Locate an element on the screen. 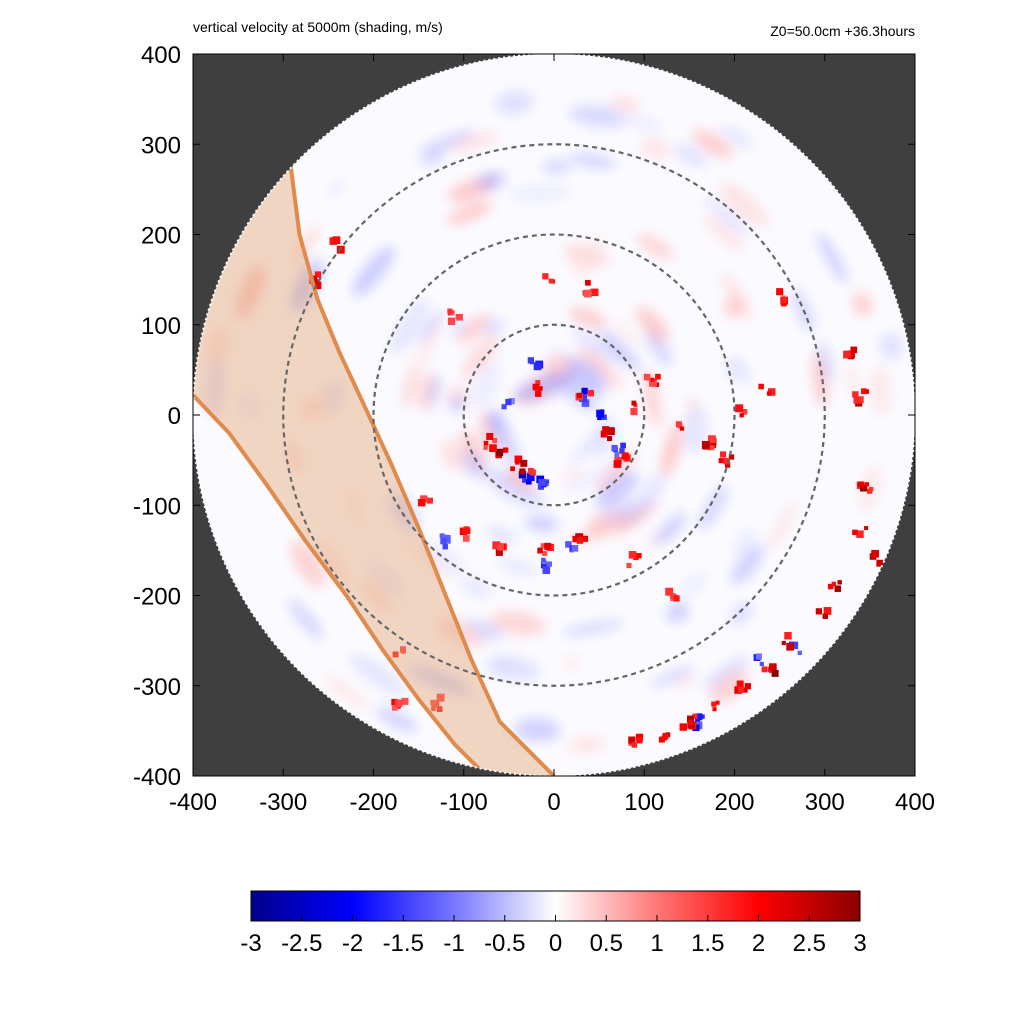 This screenshot has width=1024, height=1024. y-tick-label: -100 is located at coordinates (157, 506).